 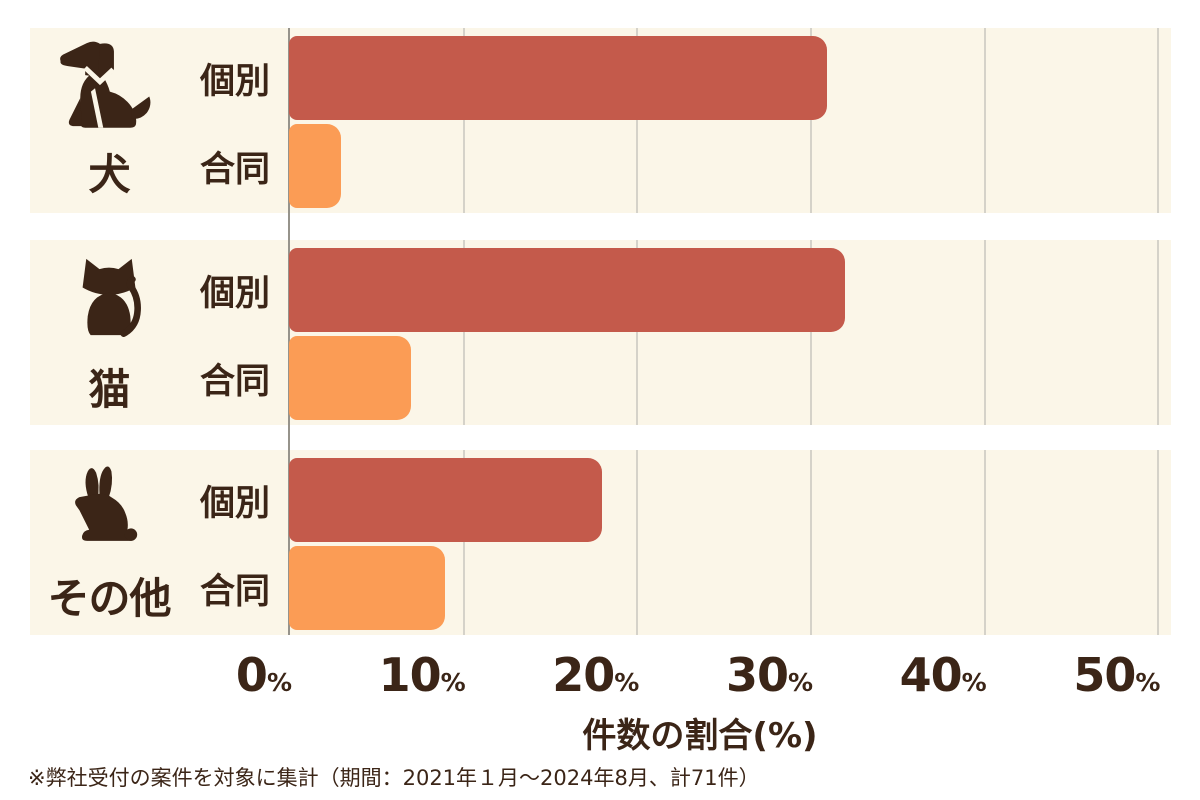 I want to click on animal-label: 猫, so click(x=109, y=389).